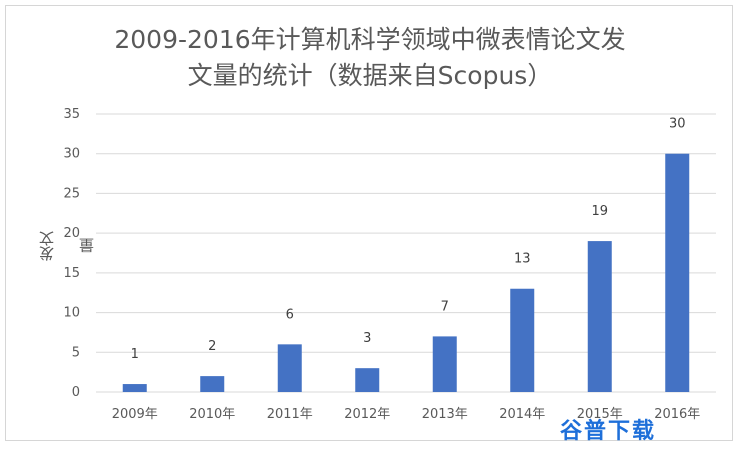  Describe the element at coordinates (71, 233) in the screenshot. I see `y-tick-label: 20` at that location.